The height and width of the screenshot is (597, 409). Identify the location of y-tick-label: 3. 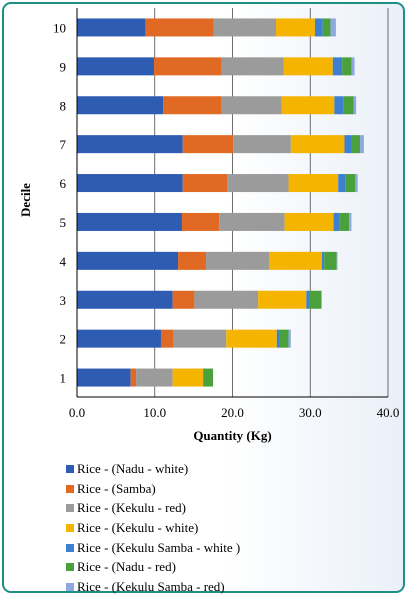
(63, 300).